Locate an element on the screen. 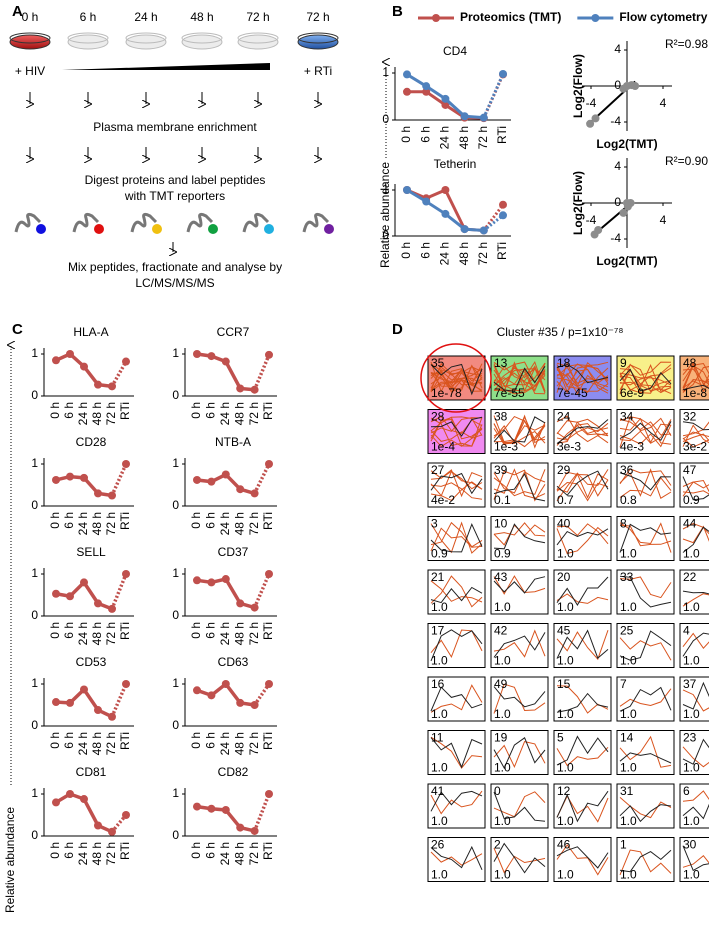 This screenshot has height=930, width=709. series-line is located at coordinates (226, 593).